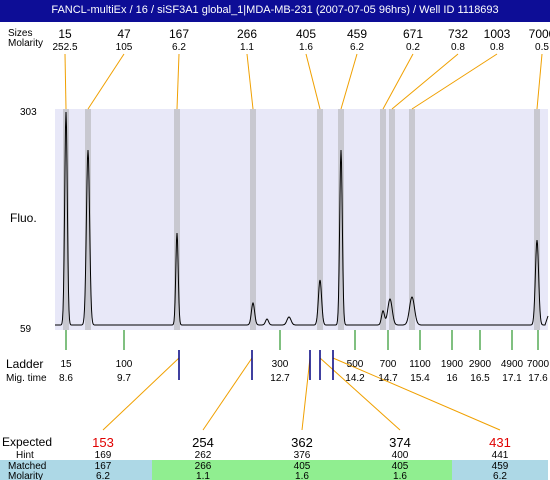 The image size is (550, 480). I want to click on migtime-row-label: Mig. time, so click(26, 378).